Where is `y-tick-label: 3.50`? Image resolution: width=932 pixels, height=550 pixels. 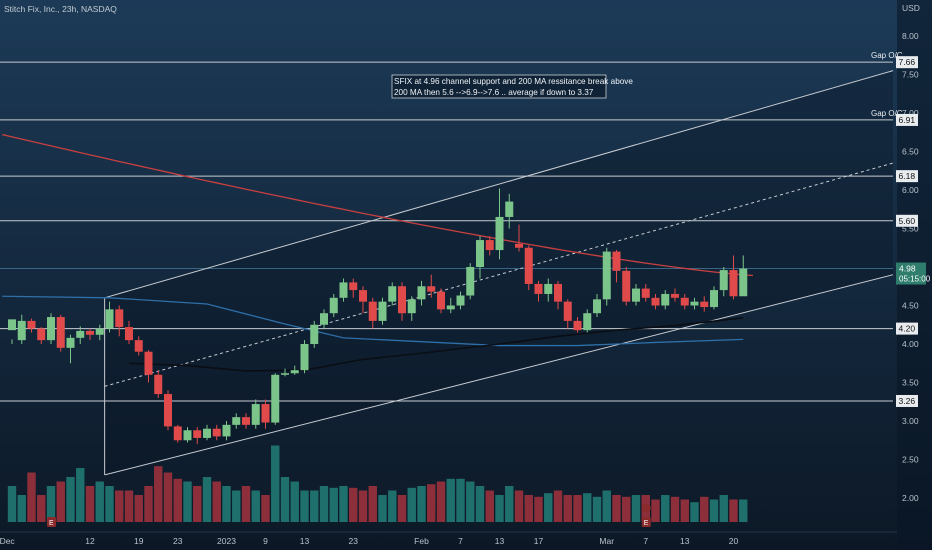
y-tick-label: 3.50 is located at coordinates (910, 383).